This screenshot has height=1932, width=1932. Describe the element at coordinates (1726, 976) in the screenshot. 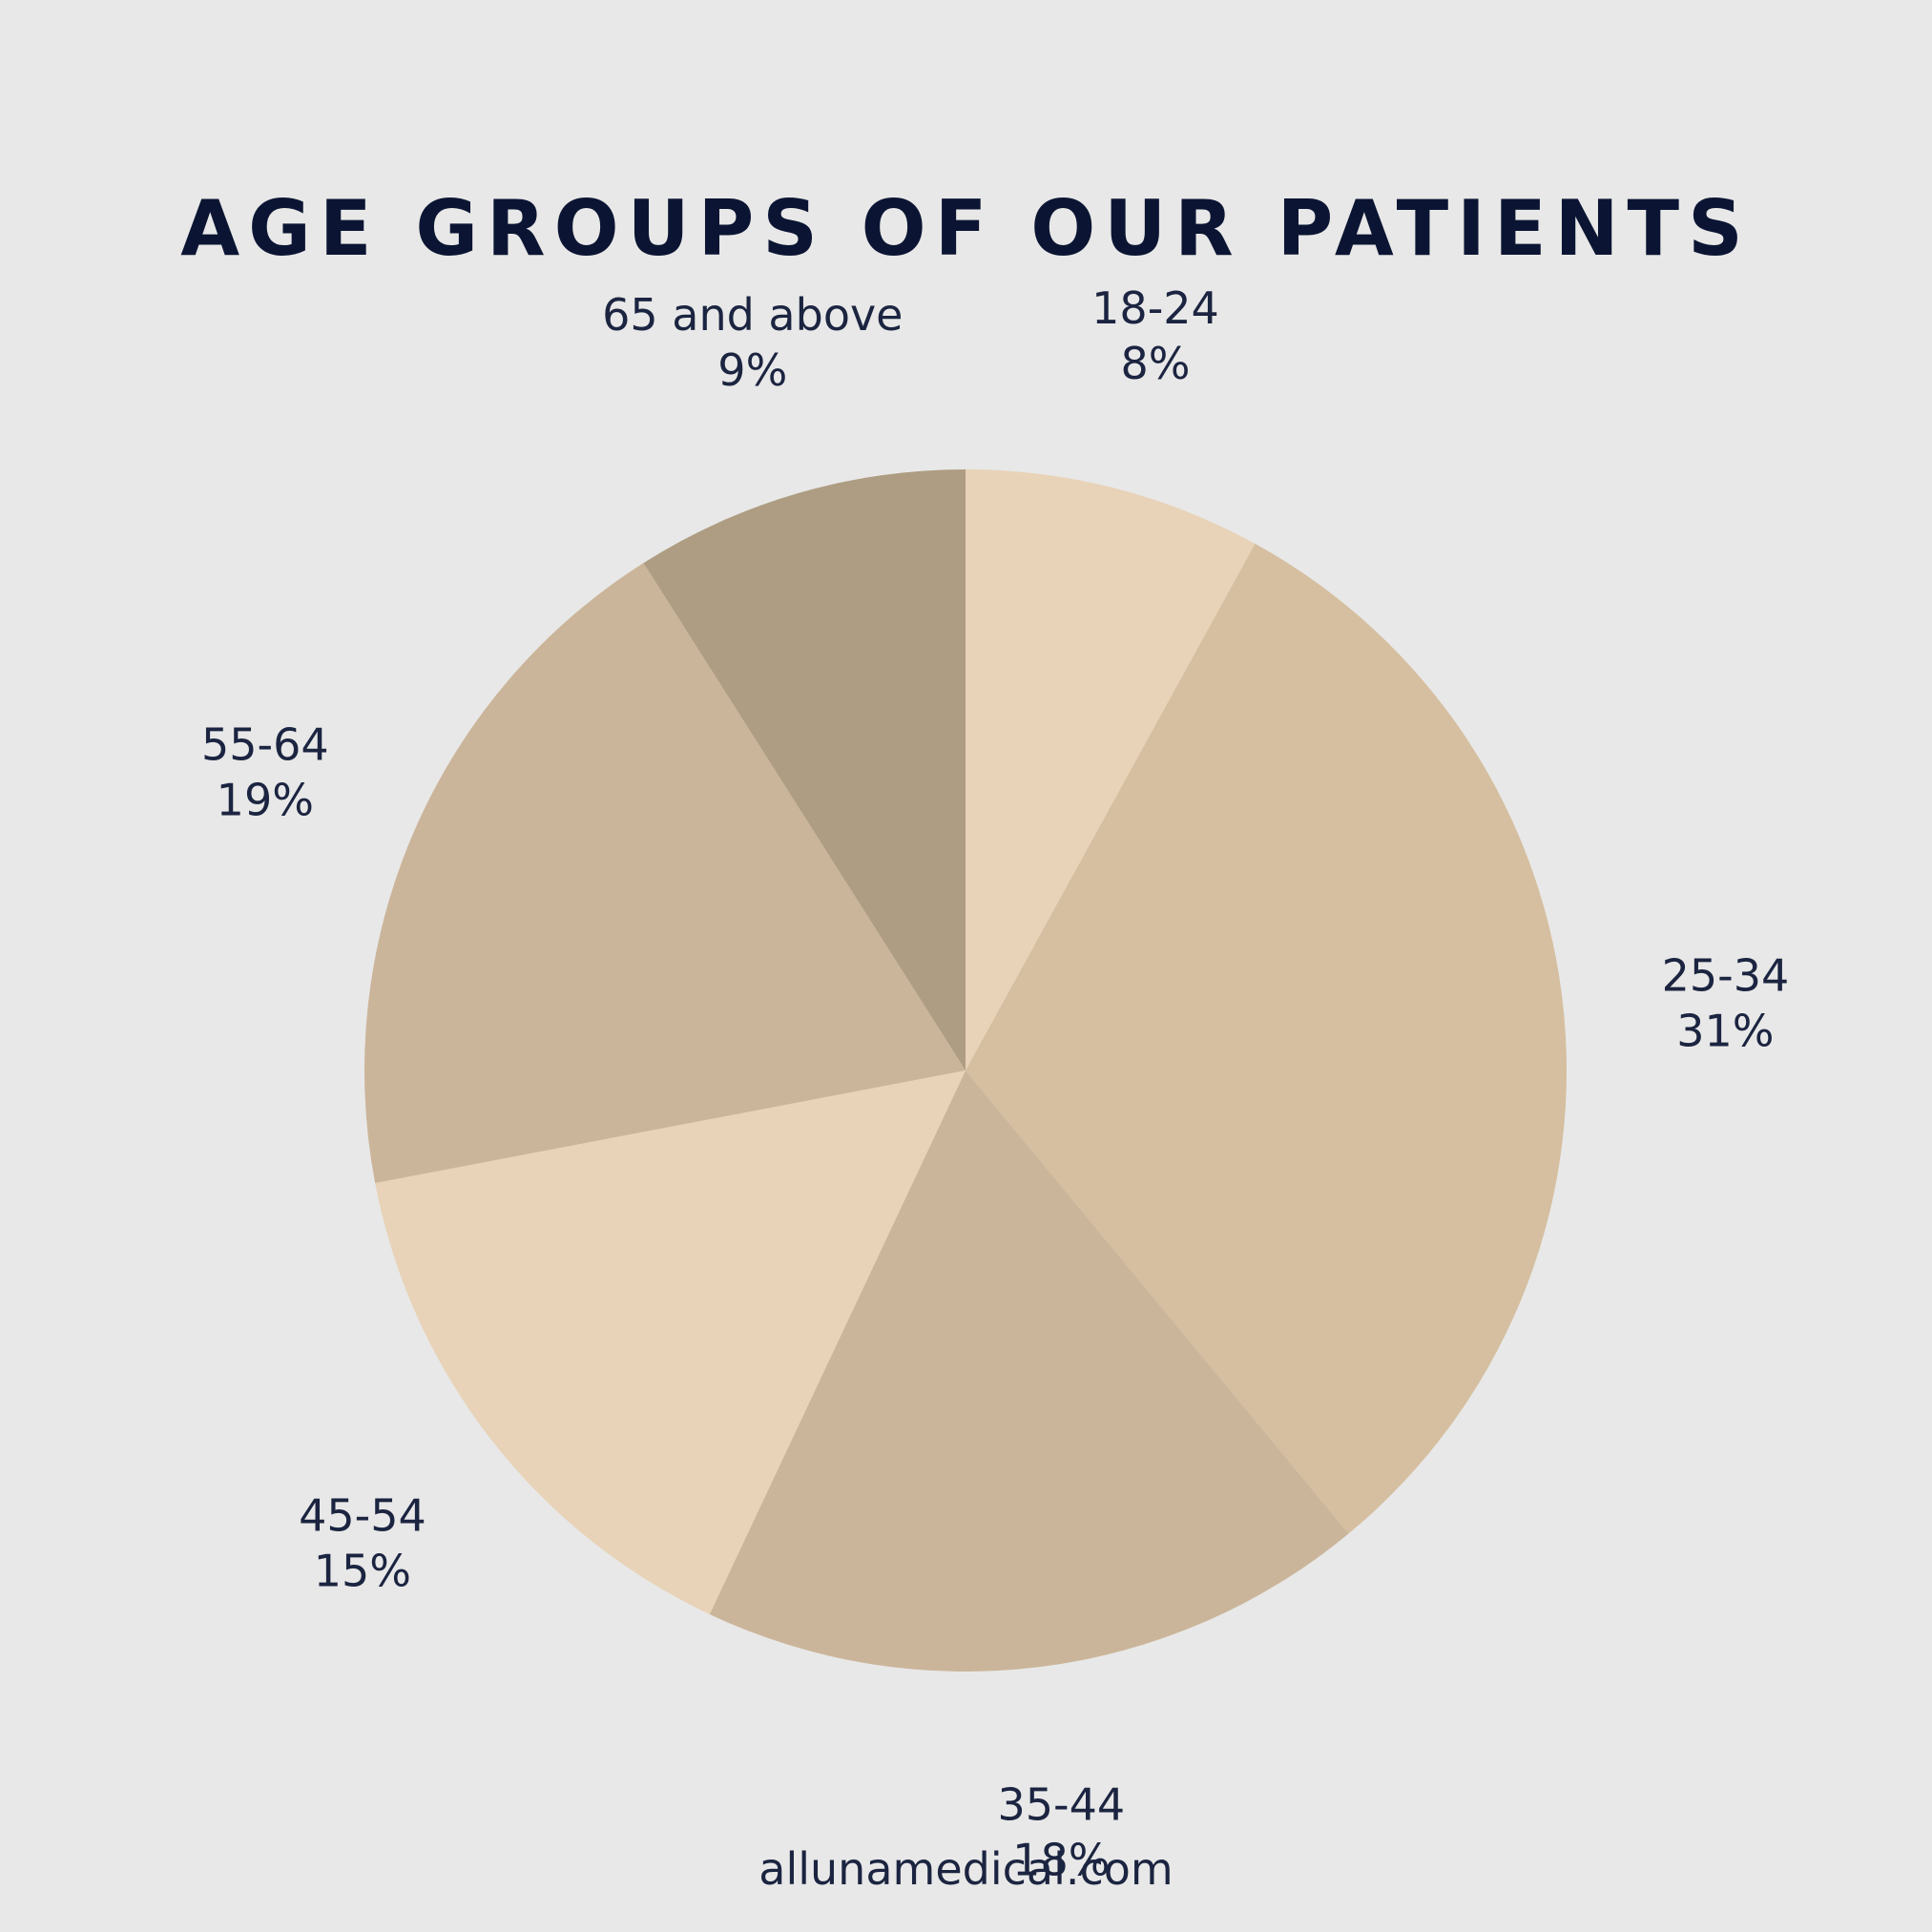

I see `slice-category-label: 25-34` at that location.